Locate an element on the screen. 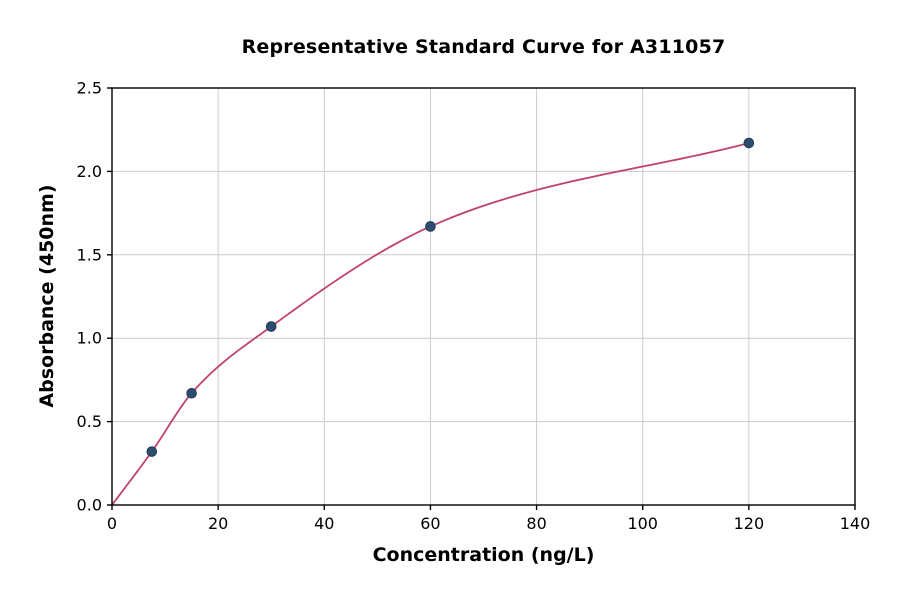 The width and height of the screenshot is (900, 594). y-tick-label: 1.5 is located at coordinates (89, 254).